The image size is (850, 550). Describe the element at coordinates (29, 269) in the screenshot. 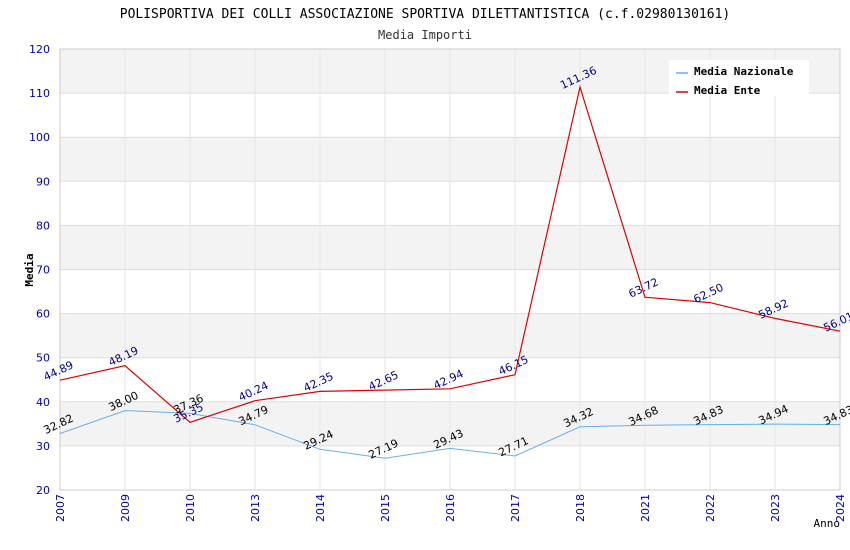

I see `y-axis-label: Media` at that location.